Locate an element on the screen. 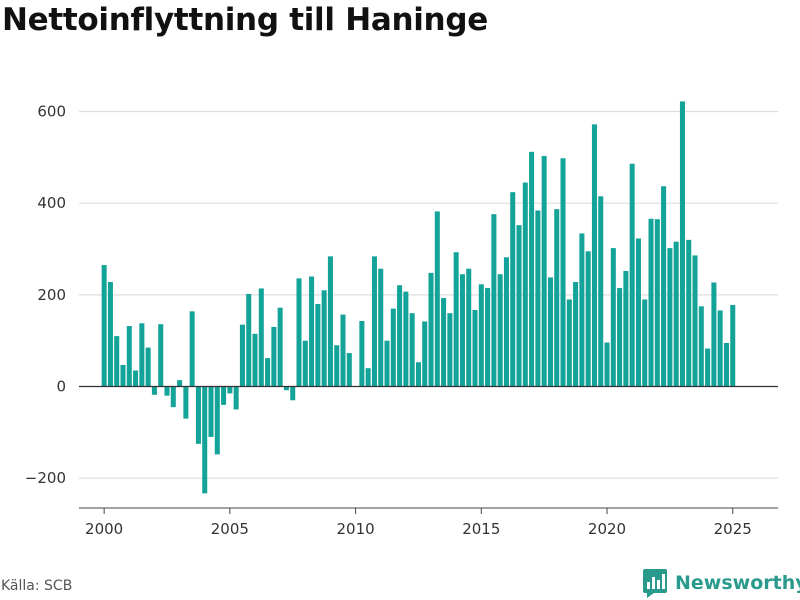 The width and height of the screenshot is (800, 600). x-tick-label: 2015 is located at coordinates (481, 529).